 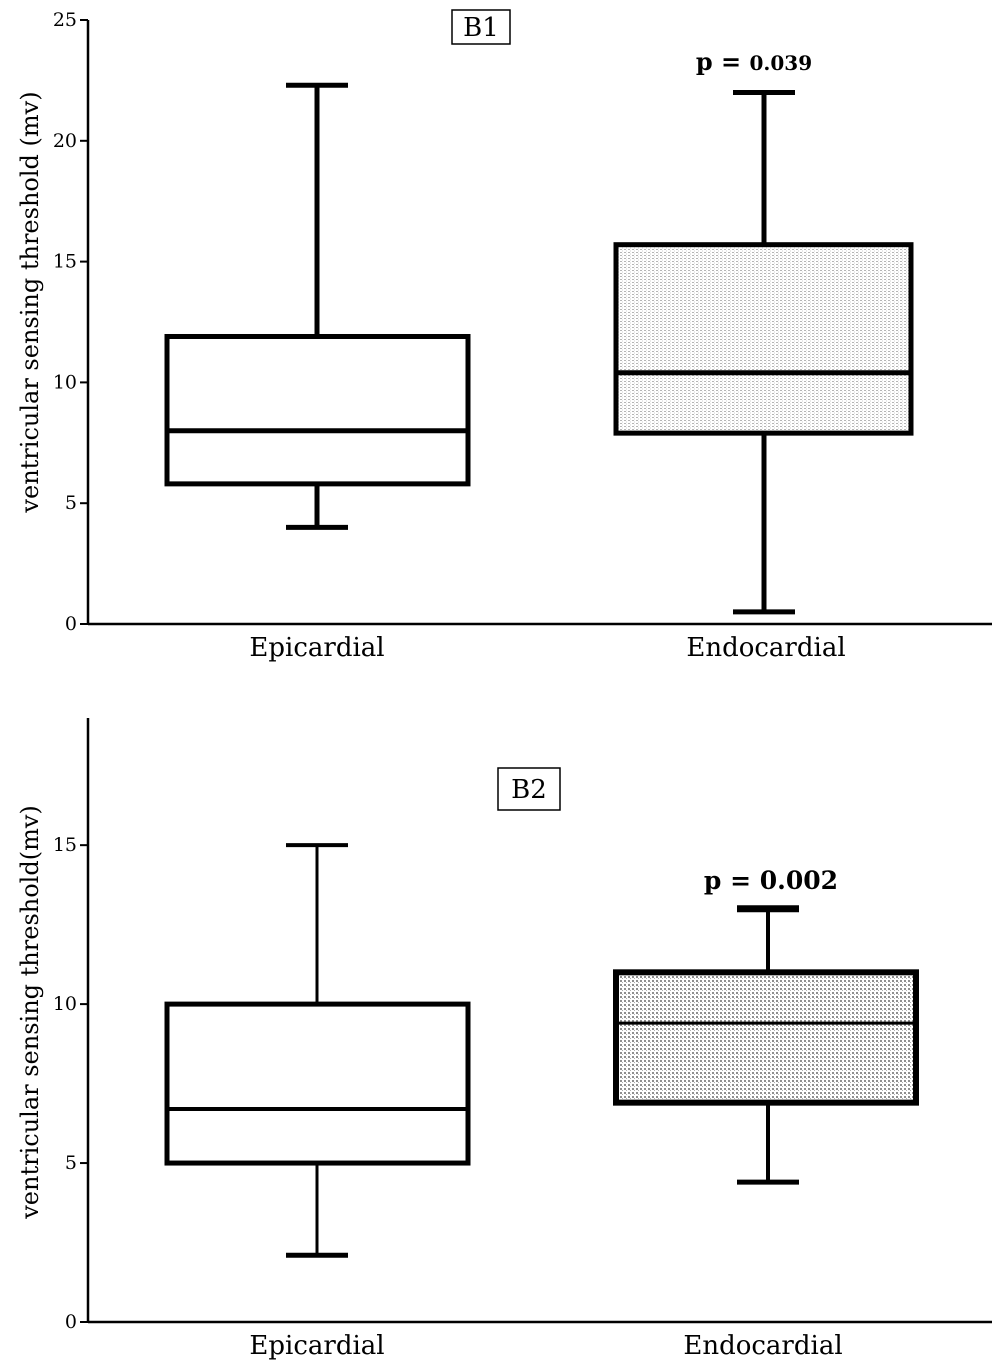 I want to click on panel-label-box-b1, so click(x=481, y=27).